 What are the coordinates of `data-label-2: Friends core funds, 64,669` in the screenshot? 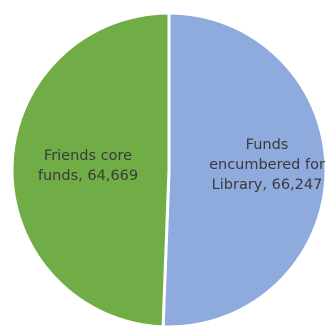 It's located at (88, 166).